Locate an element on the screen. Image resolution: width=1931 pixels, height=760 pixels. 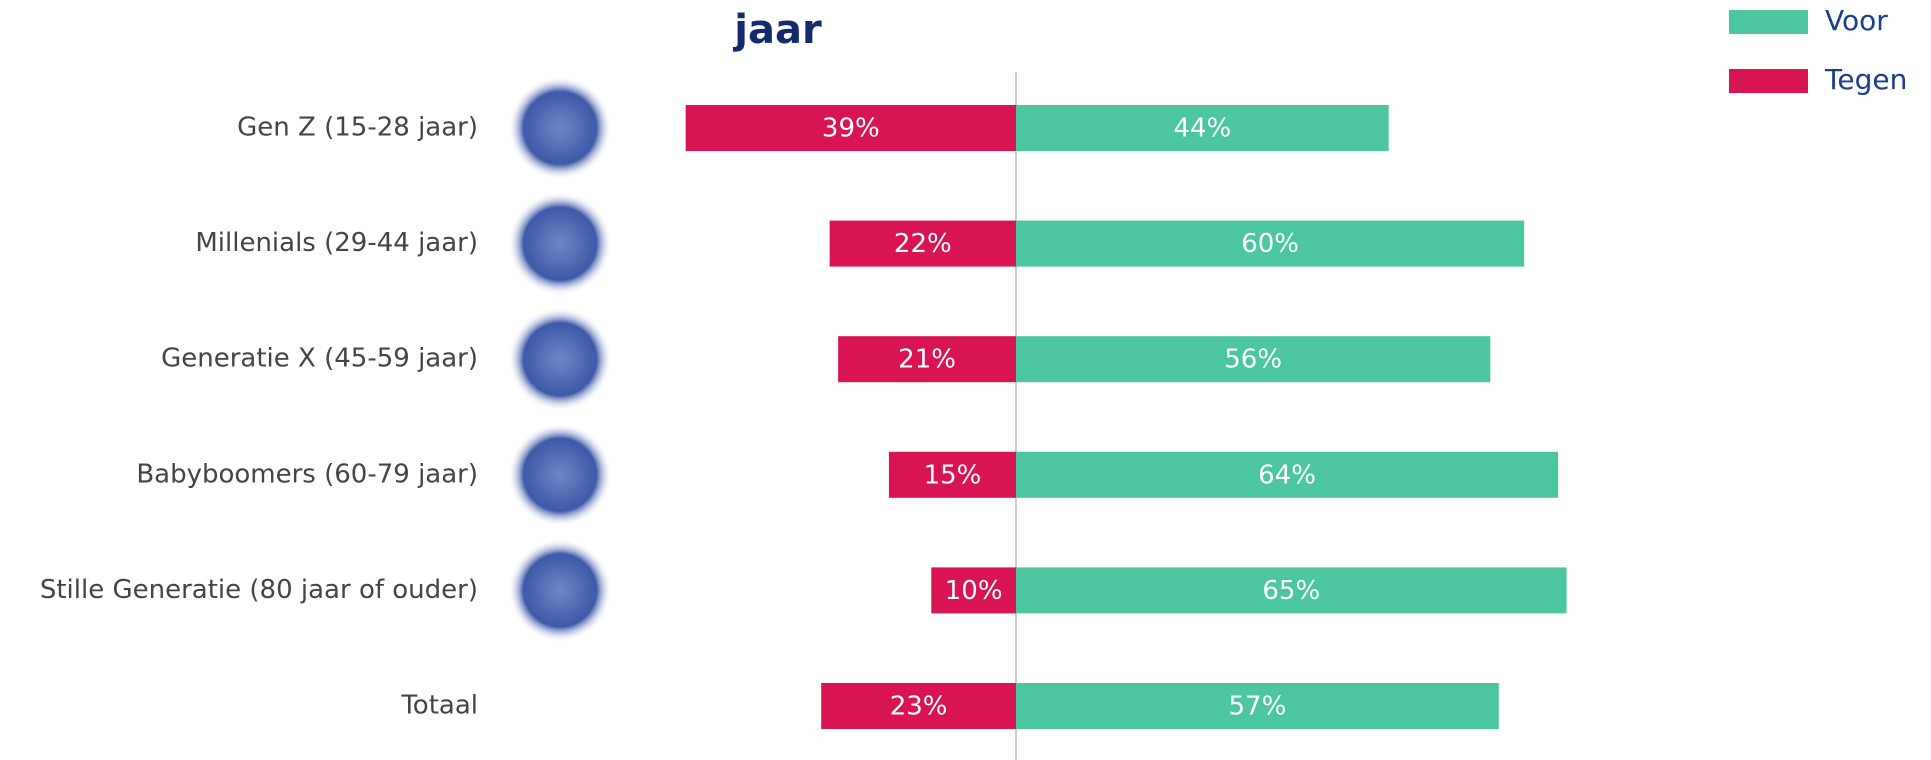
category-label: Stille Generatie (80 jaar of ouder) is located at coordinates (259, 590).